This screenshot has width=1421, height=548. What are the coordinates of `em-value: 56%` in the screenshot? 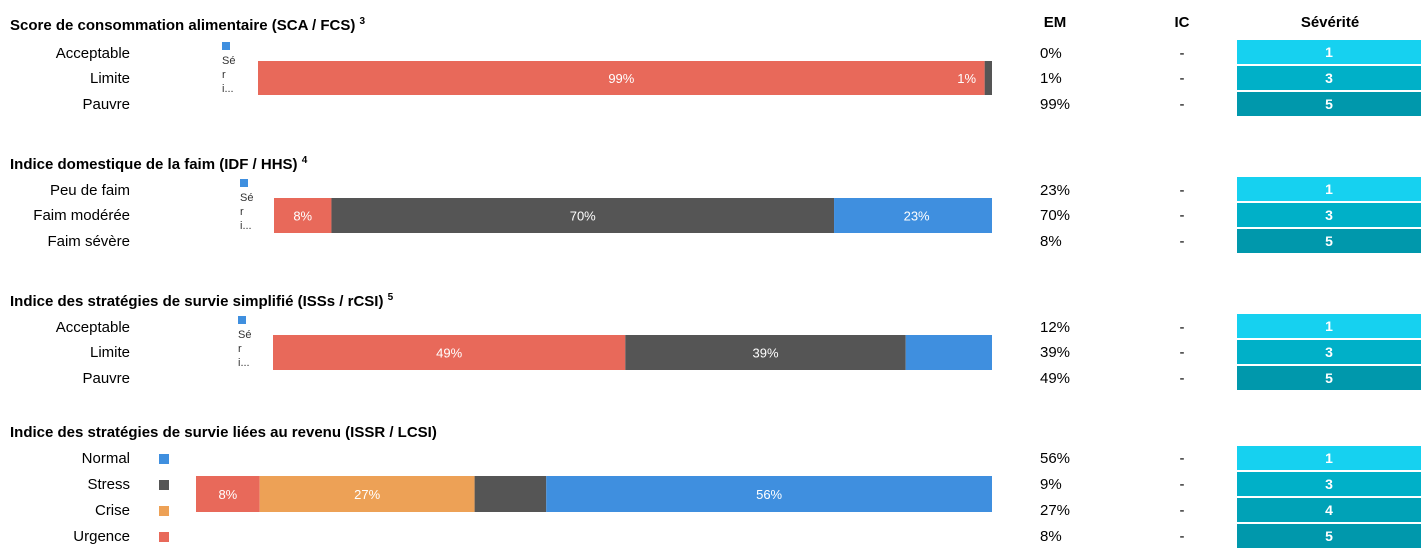 It's located at (1055, 458).